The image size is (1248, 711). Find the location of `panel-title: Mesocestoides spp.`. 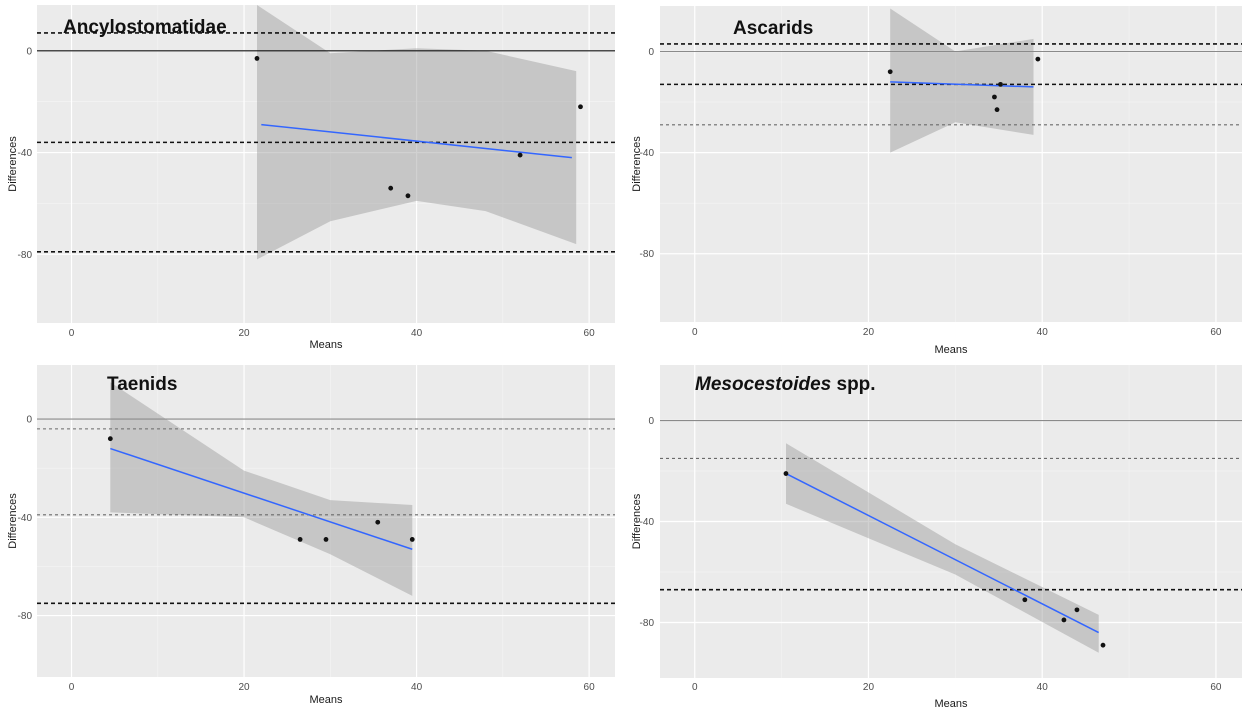

panel-title: Mesocestoides spp. is located at coordinates (785, 384).